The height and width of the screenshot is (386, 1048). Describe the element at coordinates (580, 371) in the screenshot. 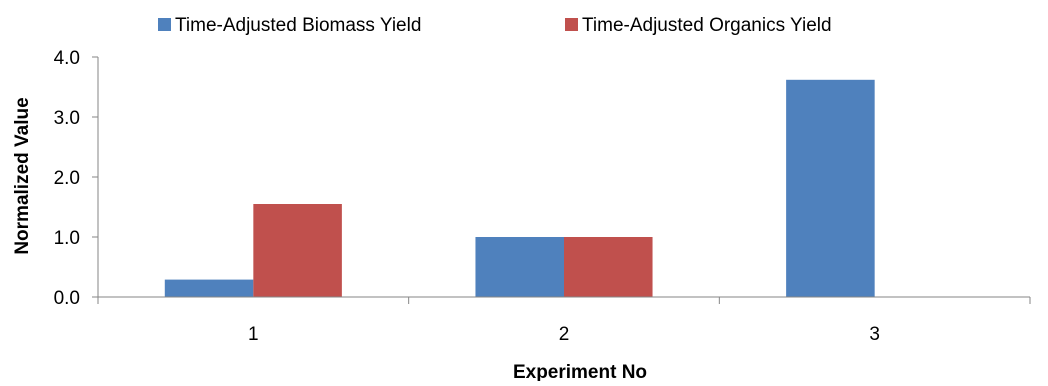

I see `x-axis-title: Experiment No` at that location.